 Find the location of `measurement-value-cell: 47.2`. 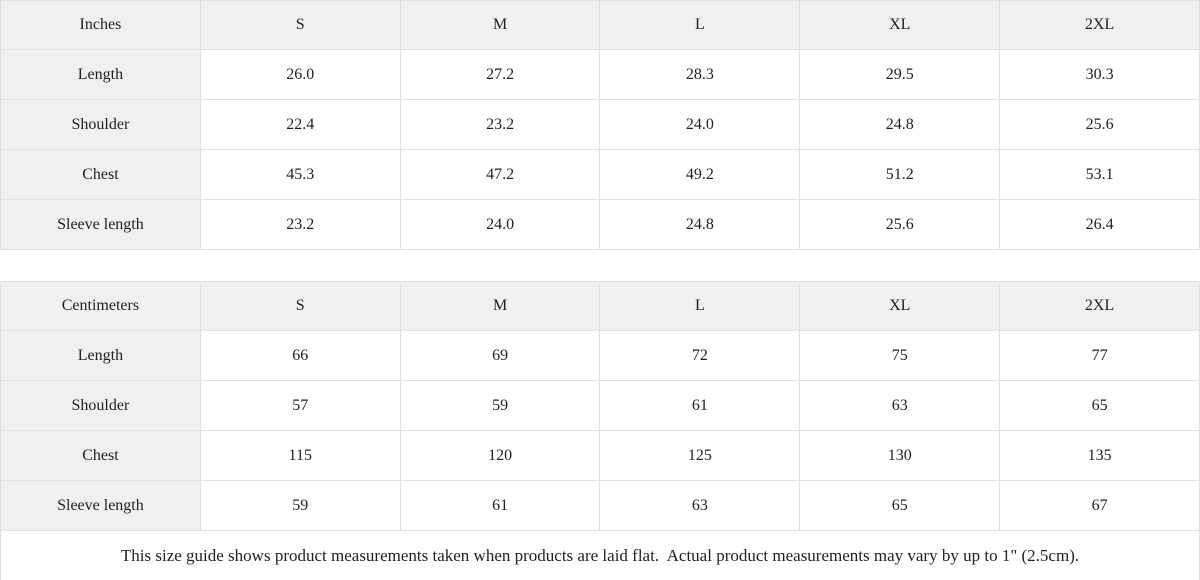

measurement-value-cell: 47.2 is located at coordinates (500, 174).